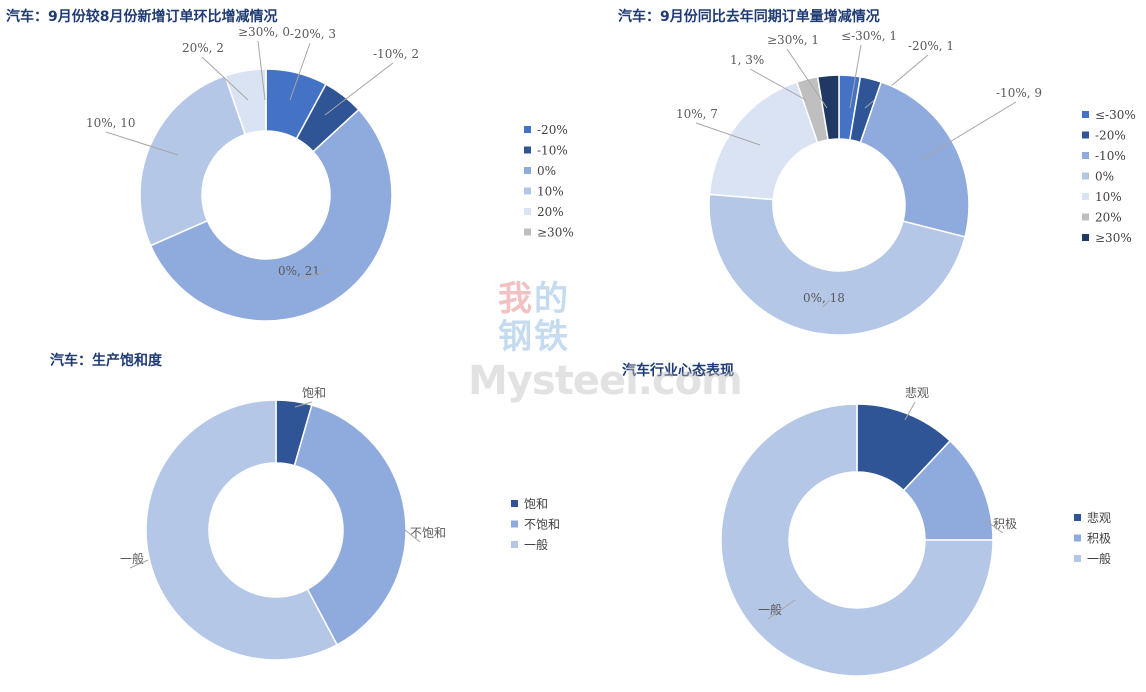 The width and height of the screenshot is (1146, 692). Describe the element at coordinates (747, 60) in the screenshot. I see `c2-callout-5: 1, 3%` at that location.